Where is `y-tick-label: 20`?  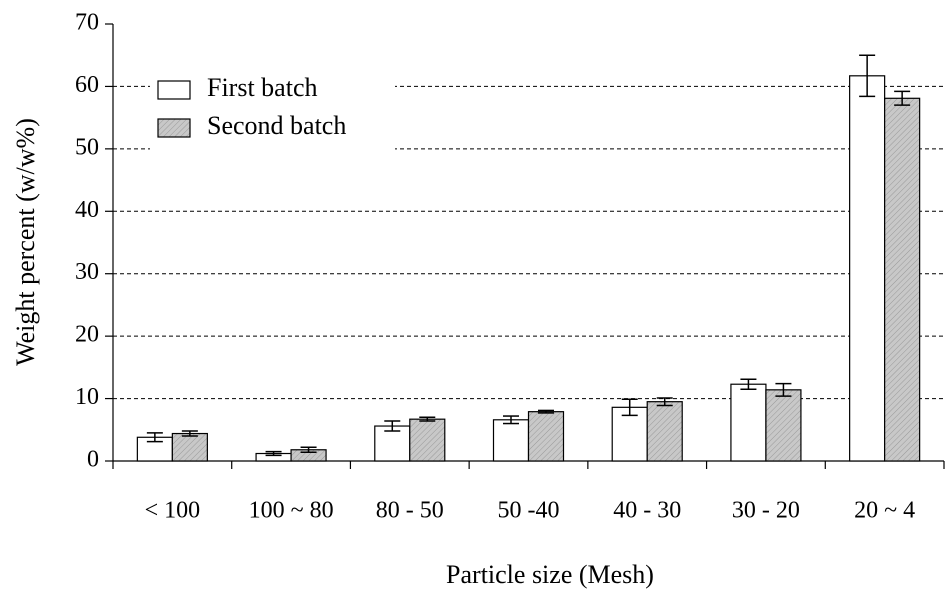 y-tick-label: 20 is located at coordinates (87, 335).